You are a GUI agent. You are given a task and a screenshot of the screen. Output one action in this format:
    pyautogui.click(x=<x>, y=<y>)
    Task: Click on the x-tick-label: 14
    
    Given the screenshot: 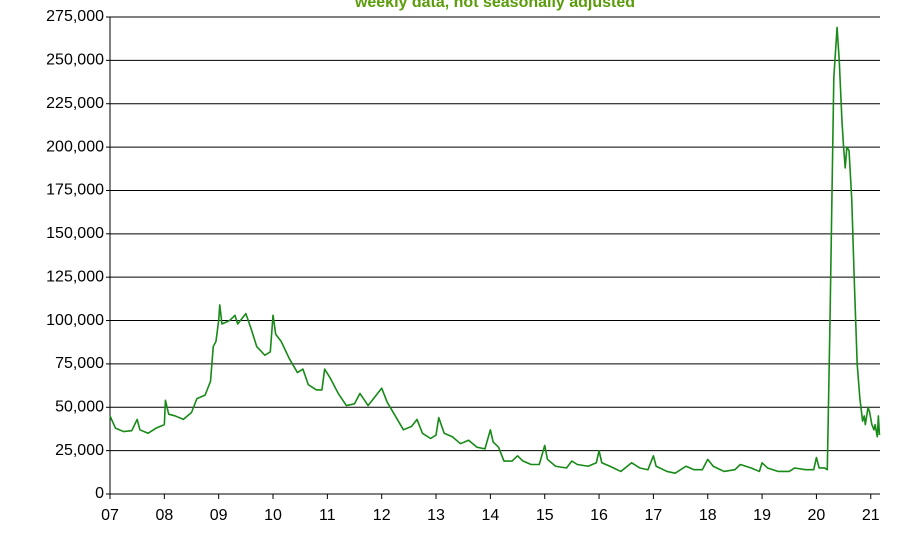 What is the action you would take?
    pyautogui.click(x=490, y=515)
    